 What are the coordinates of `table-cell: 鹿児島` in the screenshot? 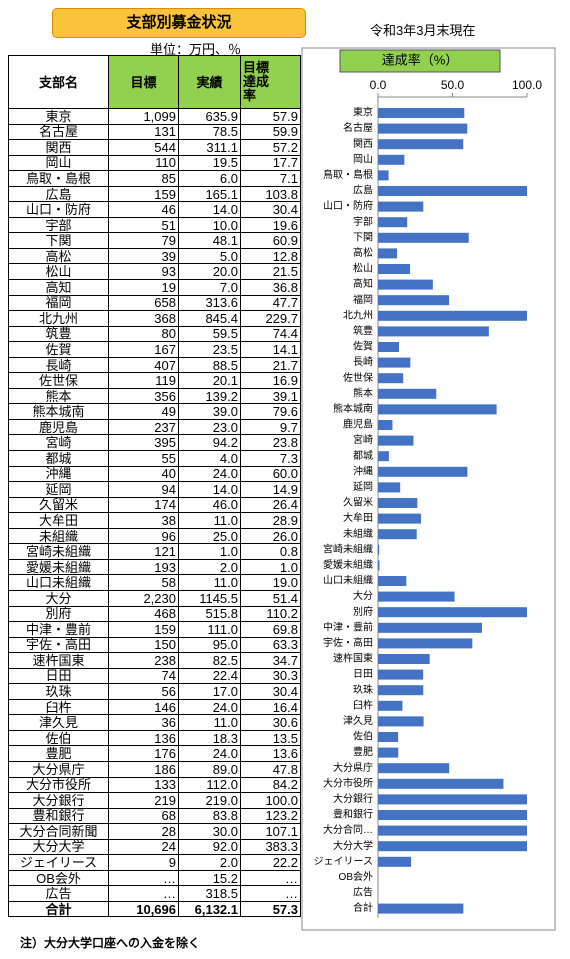 It's located at (58, 427).